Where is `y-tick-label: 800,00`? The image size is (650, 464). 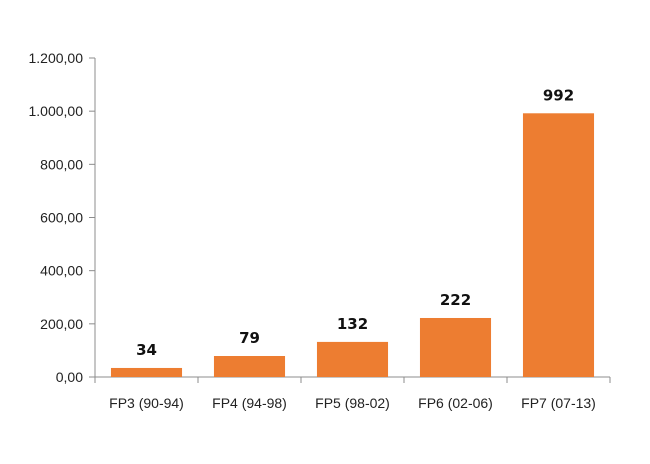
y-tick-label: 800,00 is located at coordinates (61, 164).